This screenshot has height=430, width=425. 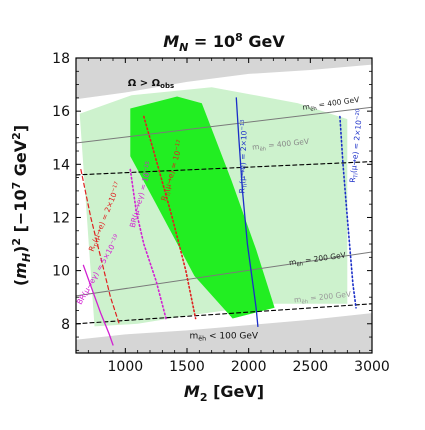 I want to click on y-tick-label-18: 18, so click(x=61, y=59).